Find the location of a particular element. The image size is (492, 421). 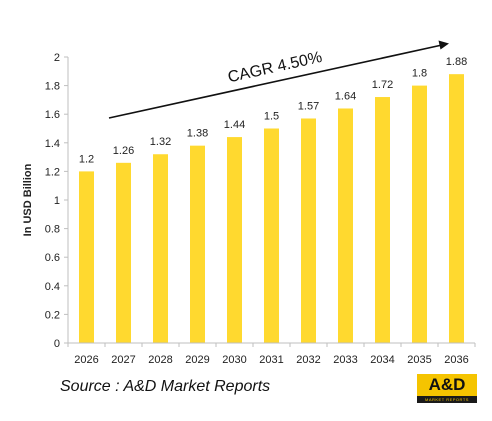

x-tick-label: 2029 is located at coordinates (197, 360).